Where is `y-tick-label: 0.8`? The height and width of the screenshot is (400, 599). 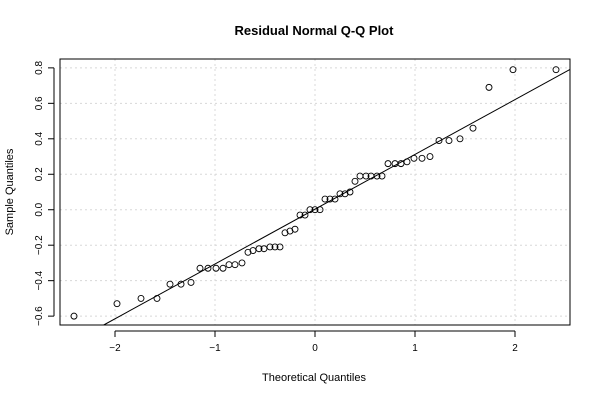 y-tick-label: 0.8 is located at coordinates (39, 67).